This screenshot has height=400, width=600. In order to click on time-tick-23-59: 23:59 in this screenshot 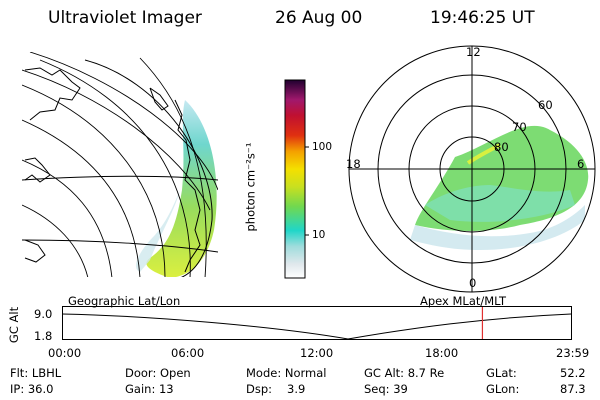, I will do `click(573, 353)`.